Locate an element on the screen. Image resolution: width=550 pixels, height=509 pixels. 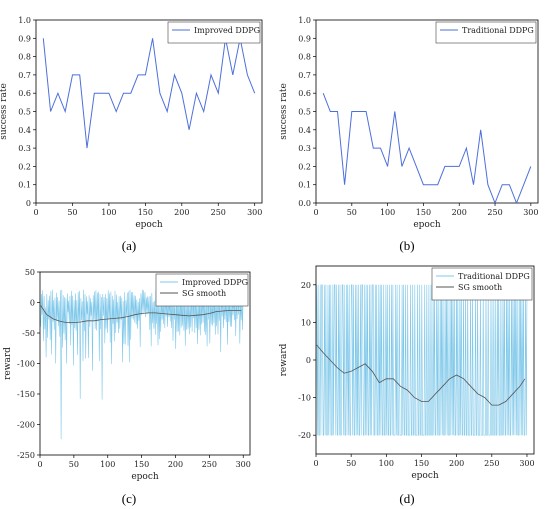
y-tick-label: -200 is located at coordinates (26, 425).